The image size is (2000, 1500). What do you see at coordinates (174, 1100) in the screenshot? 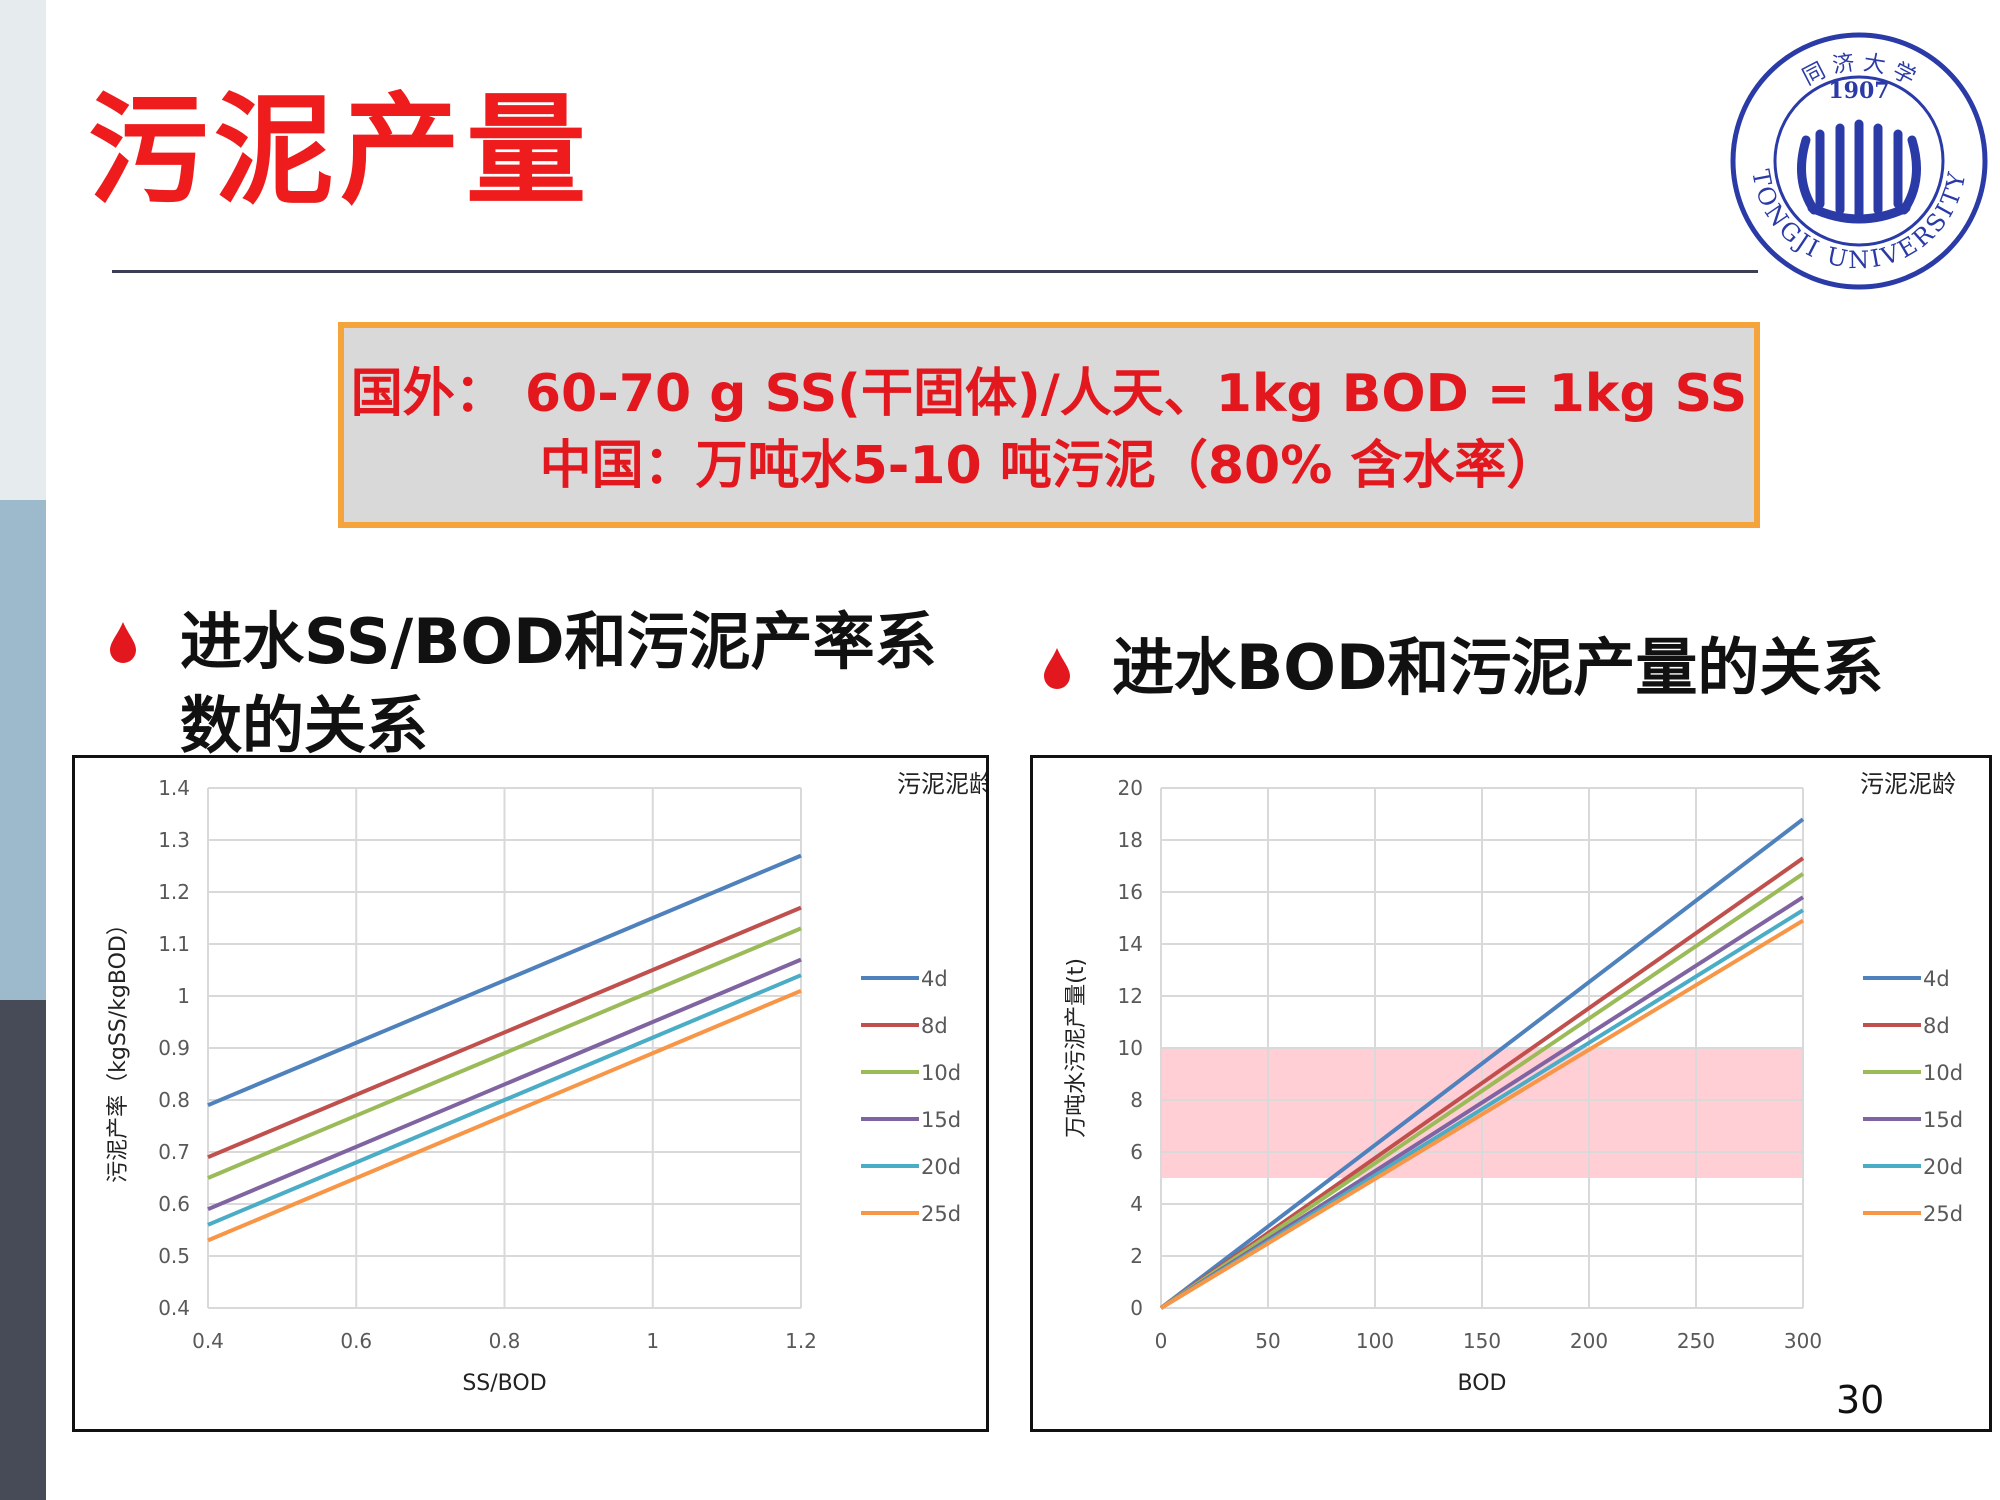
I see `y-tick-label: 0.8` at bounding box center [174, 1100].